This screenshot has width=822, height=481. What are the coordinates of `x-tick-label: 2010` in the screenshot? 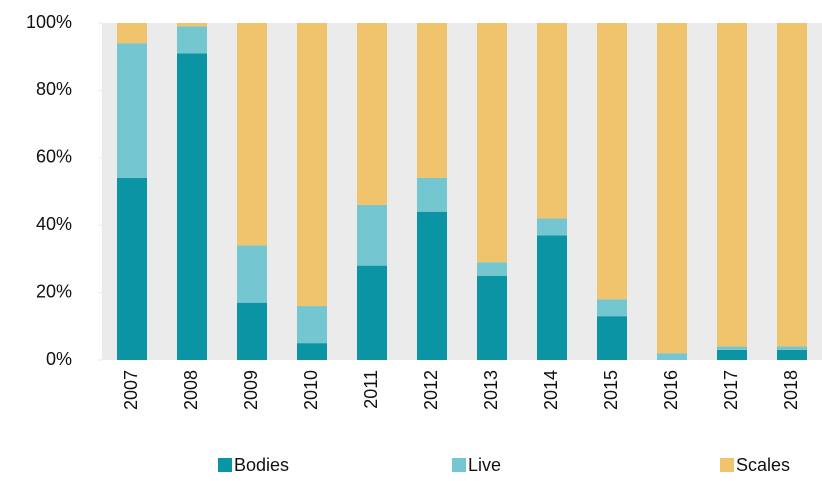 It's located at (311, 390).